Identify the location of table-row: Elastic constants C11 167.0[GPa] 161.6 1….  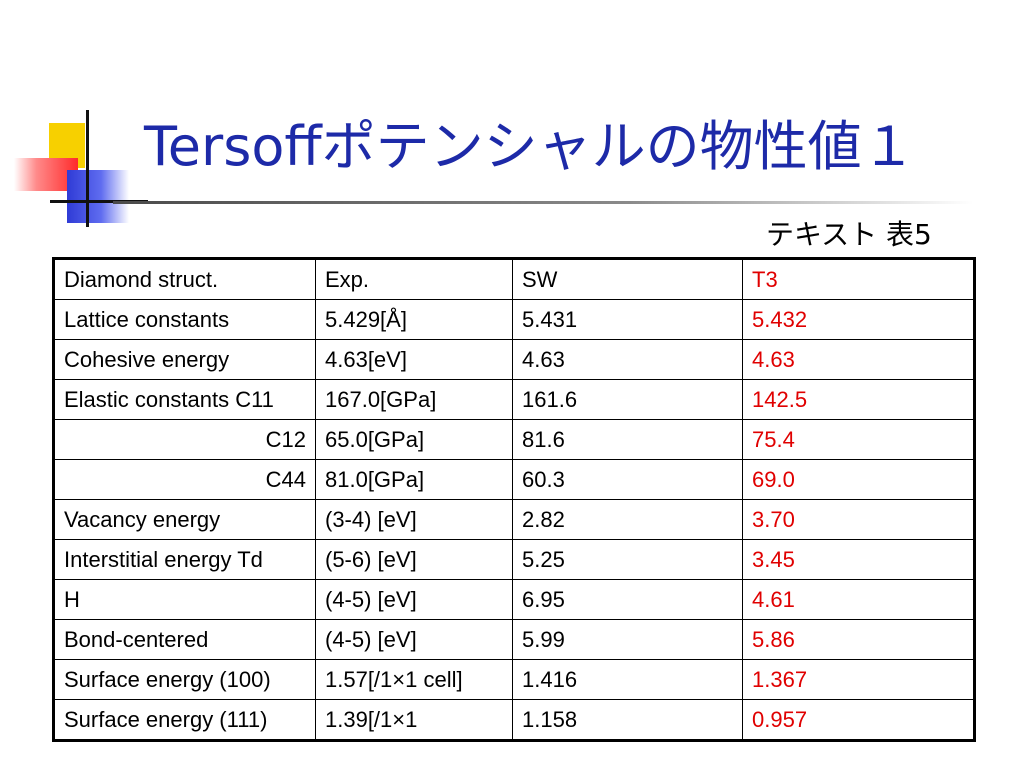
(514, 399).